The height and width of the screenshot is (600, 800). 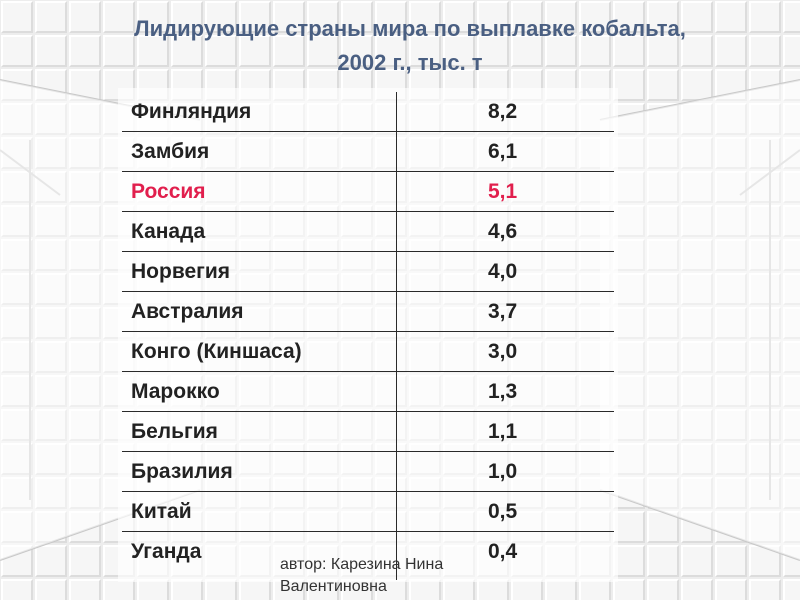 What do you see at coordinates (368, 152) in the screenshot?
I see `table-row: Замбия 6,1` at bounding box center [368, 152].